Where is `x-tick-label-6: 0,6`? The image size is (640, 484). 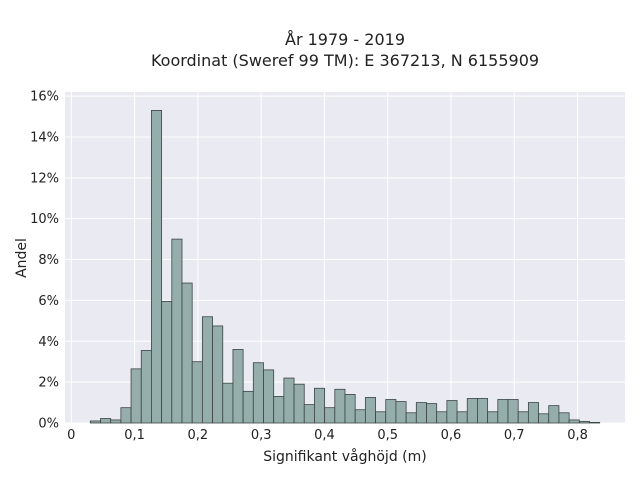 x-tick-label-6: 0,6 is located at coordinates (451, 435).